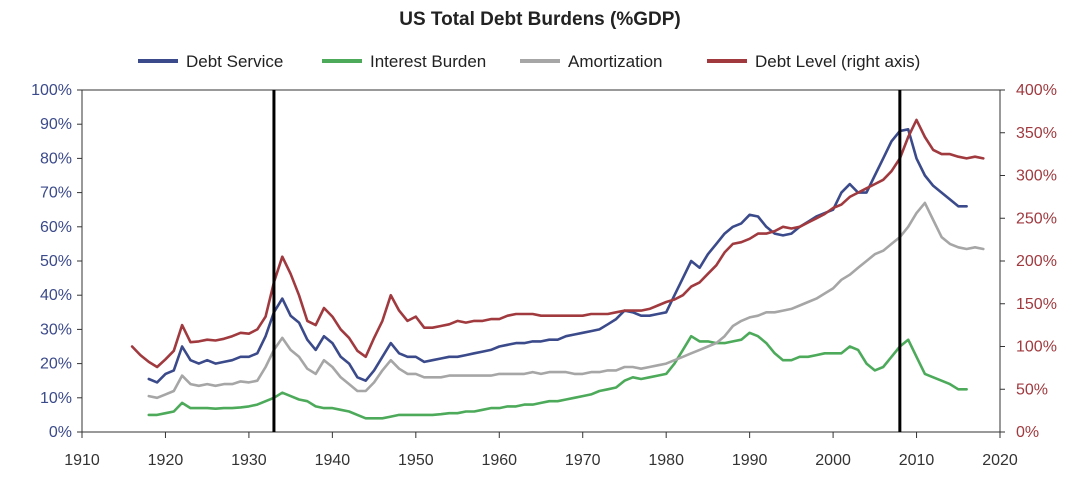 The height and width of the screenshot is (499, 1080). Describe the element at coordinates (1036, 347) in the screenshot. I see `y-right-tick-label: 100%` at that location.